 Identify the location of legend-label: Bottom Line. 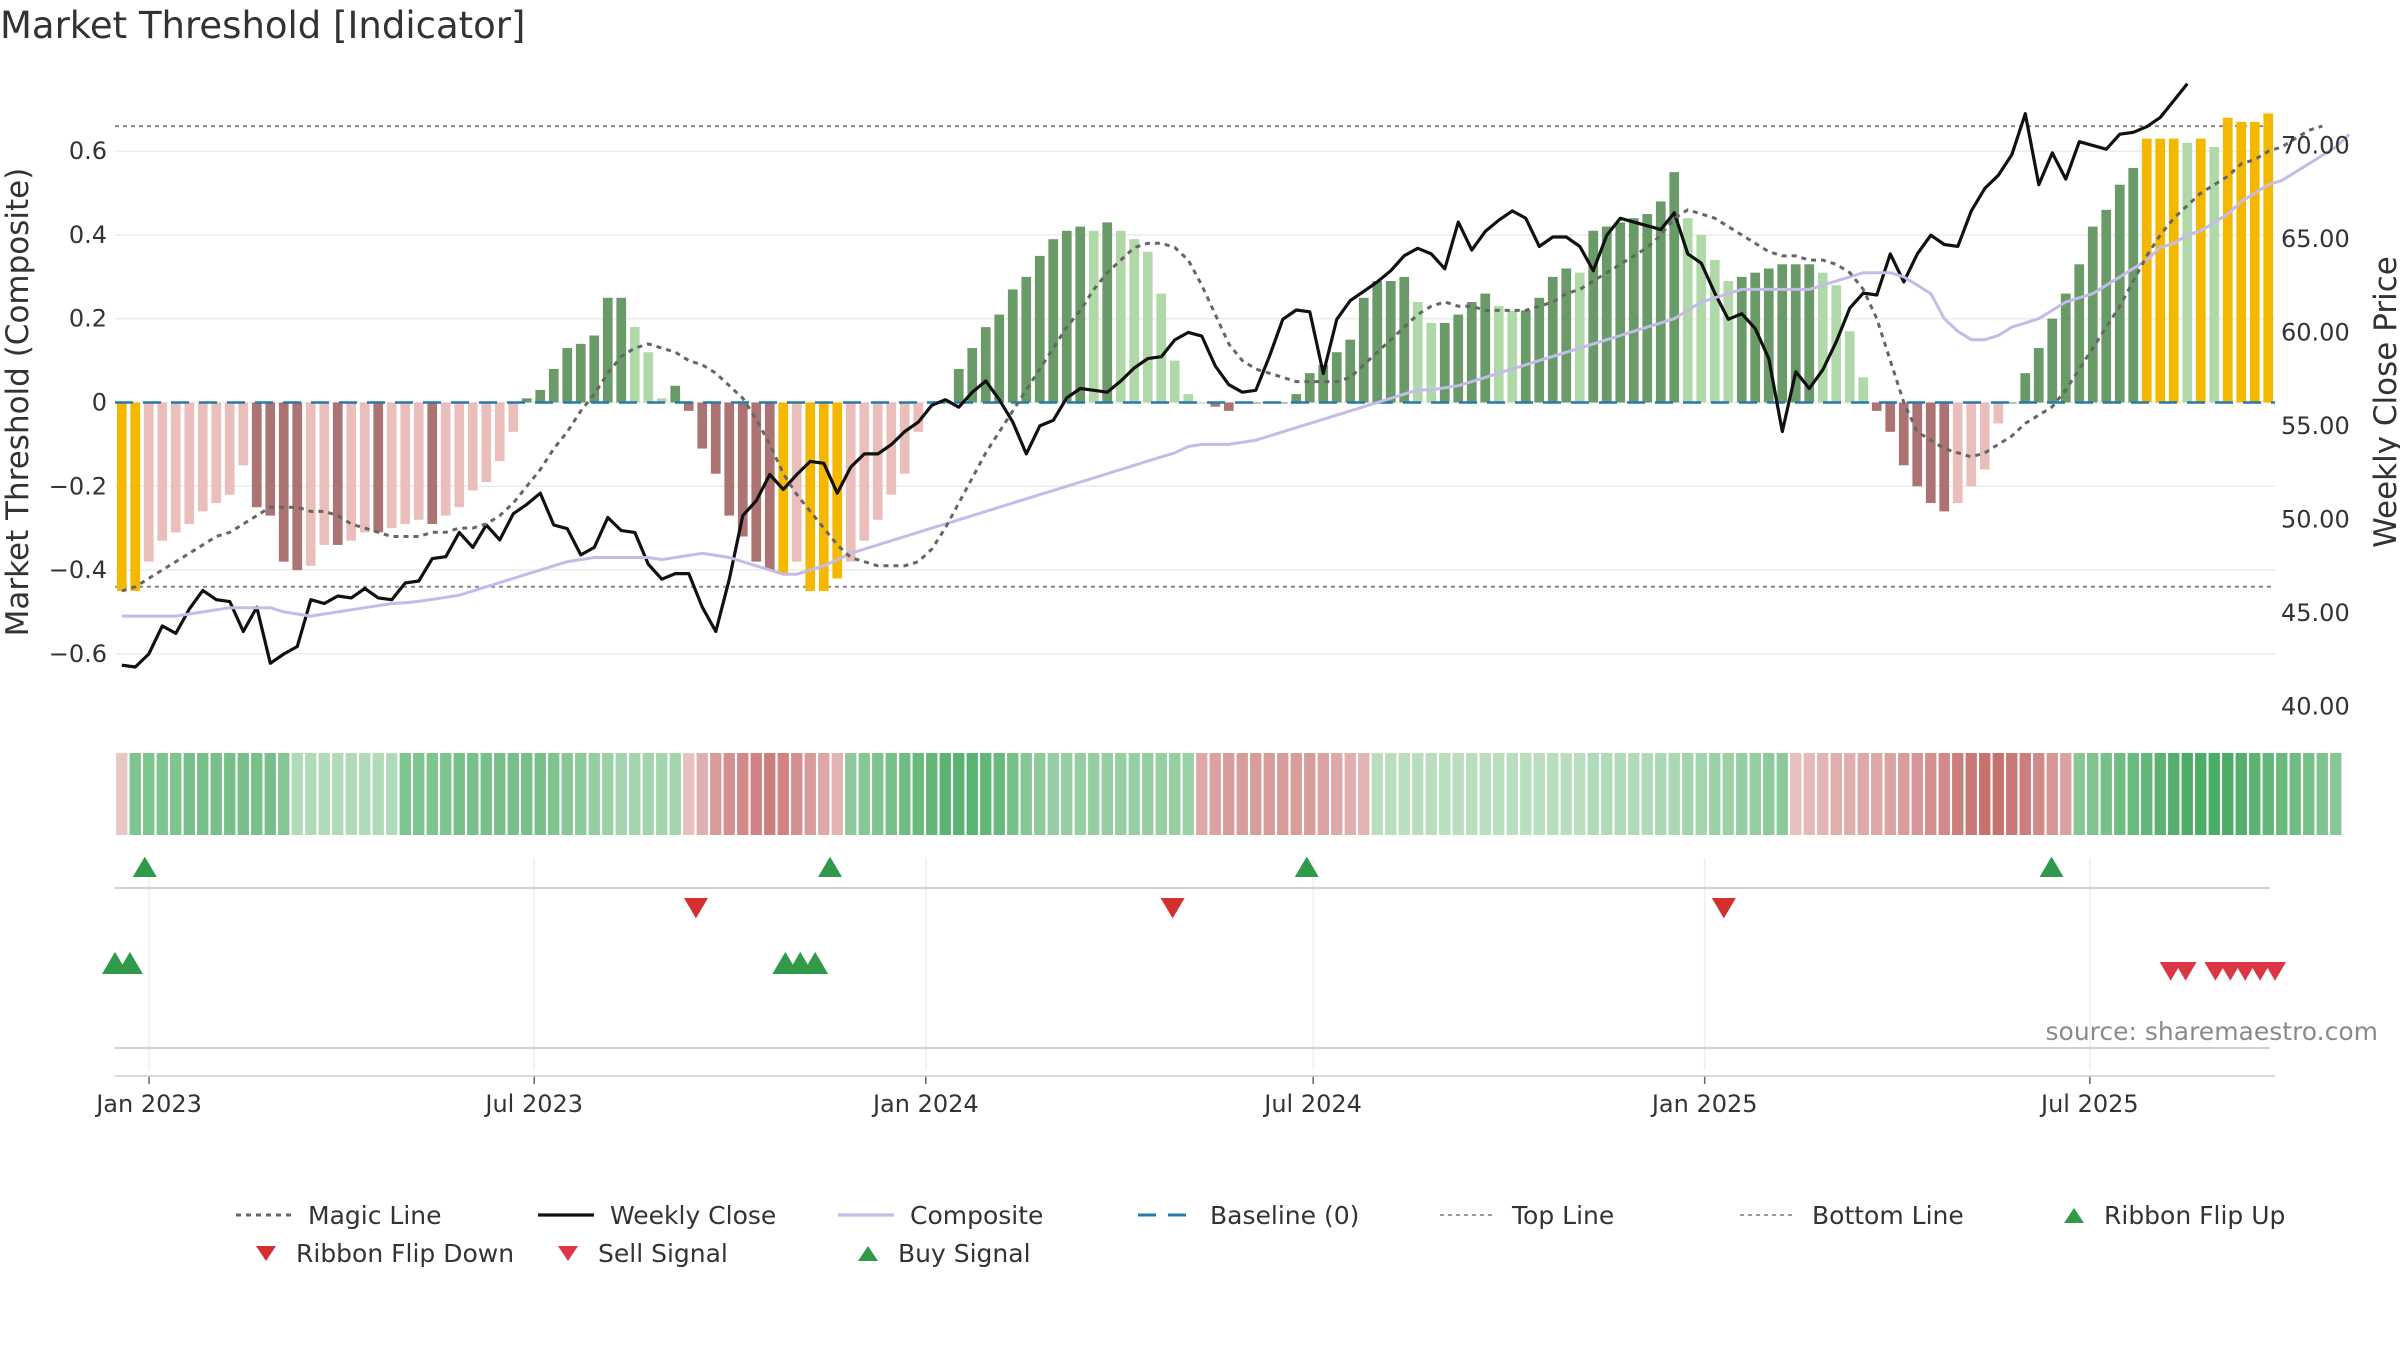
(1888, 1215).